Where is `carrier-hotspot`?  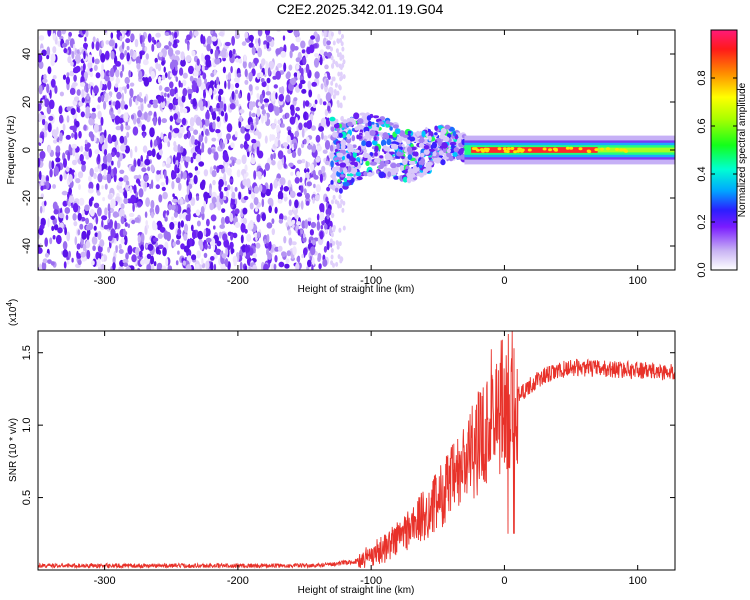 carrier-hotspot is located at coordinates (504, 149).